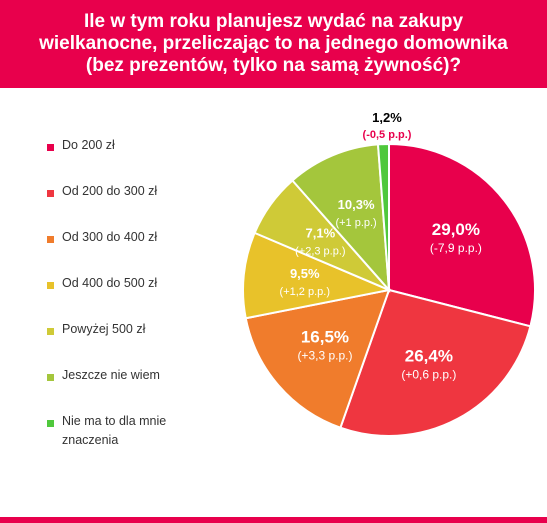  I want to click on legend-label: Od 200 do 300 zł, so click(110, 191).